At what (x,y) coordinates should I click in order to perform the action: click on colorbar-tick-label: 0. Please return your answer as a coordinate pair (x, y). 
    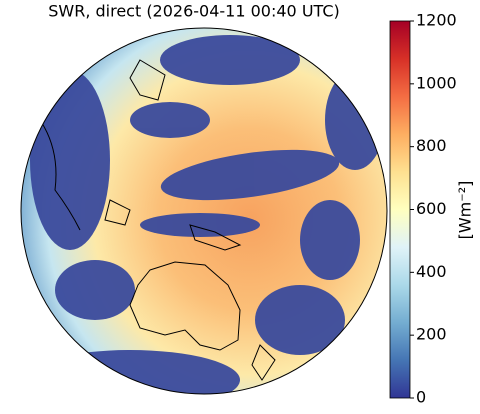
    Looking at the image, I should click on (421, 397).